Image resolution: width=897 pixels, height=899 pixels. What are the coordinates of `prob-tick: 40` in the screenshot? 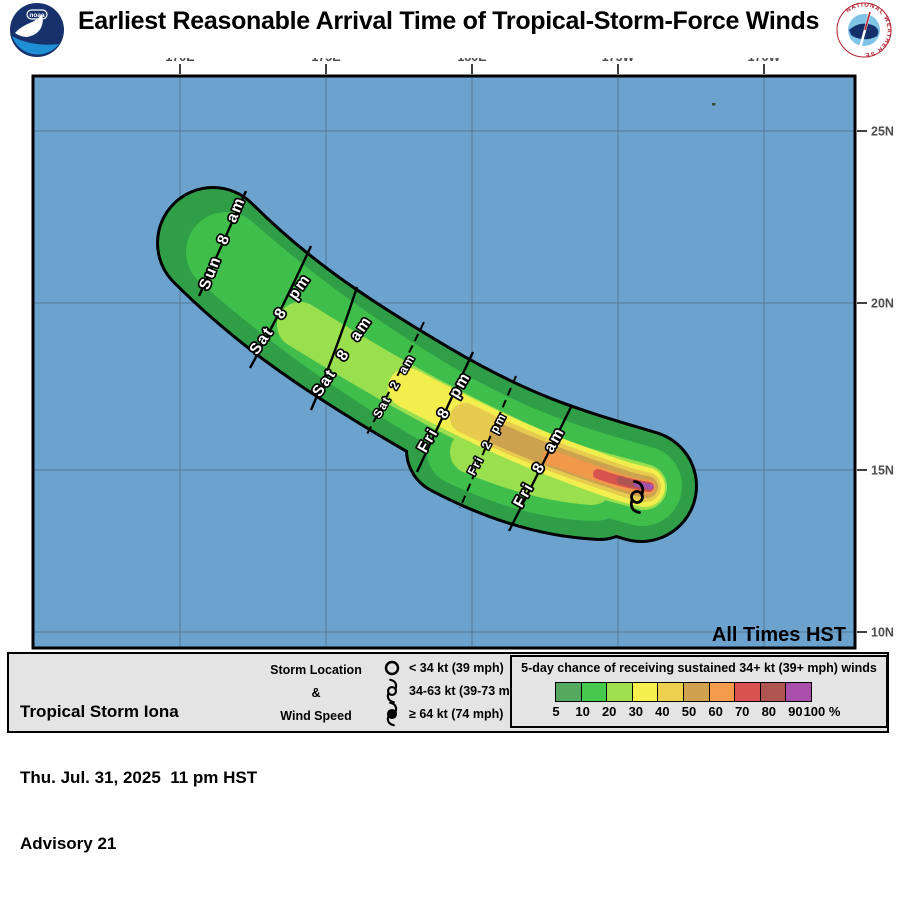 It's located at (662, 711).